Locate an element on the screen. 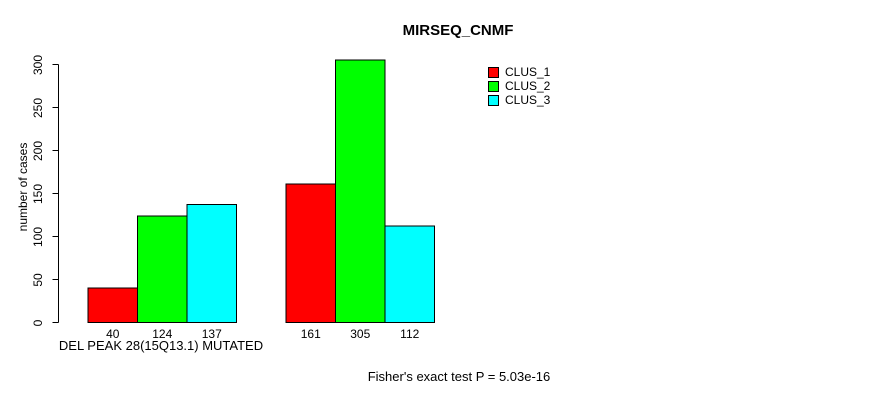 This screenshot has height=400, width=890. x-axis-label: DEL PEAK 28(15Q13.1) MUTATED is located at coordinates (161, 345).